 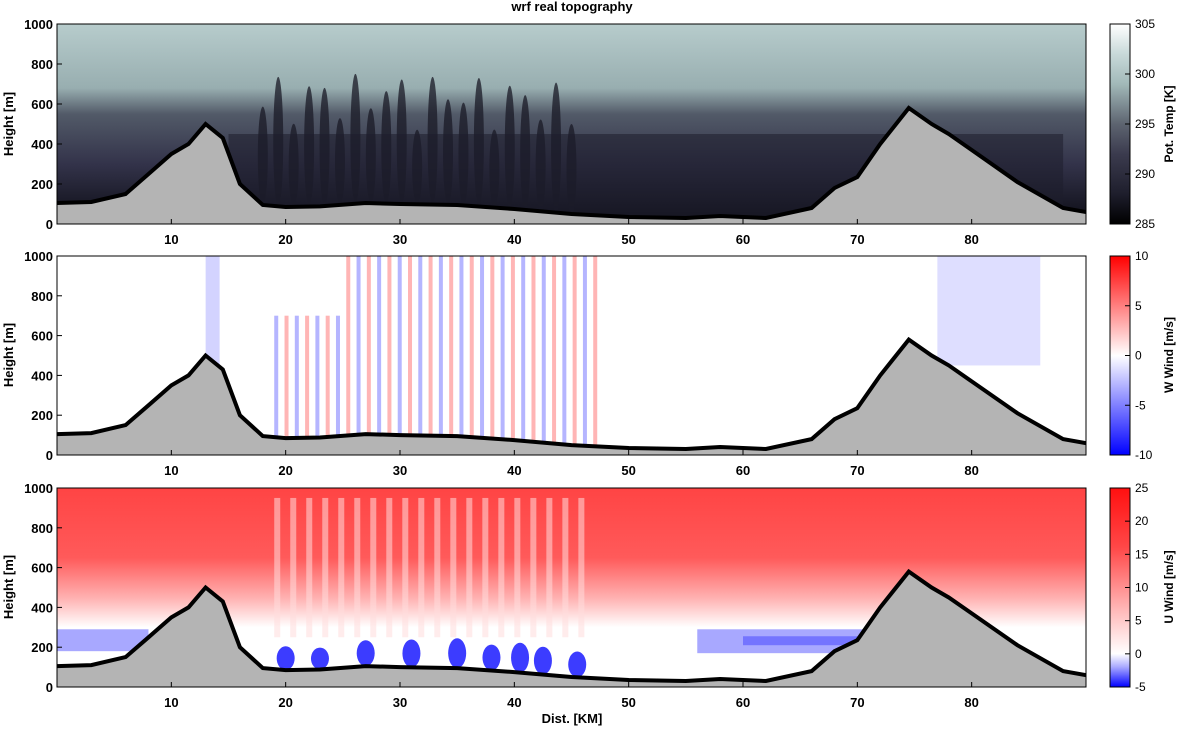 I want to click on colorbar-tick-label: -5, so click(x=1140, y=687).